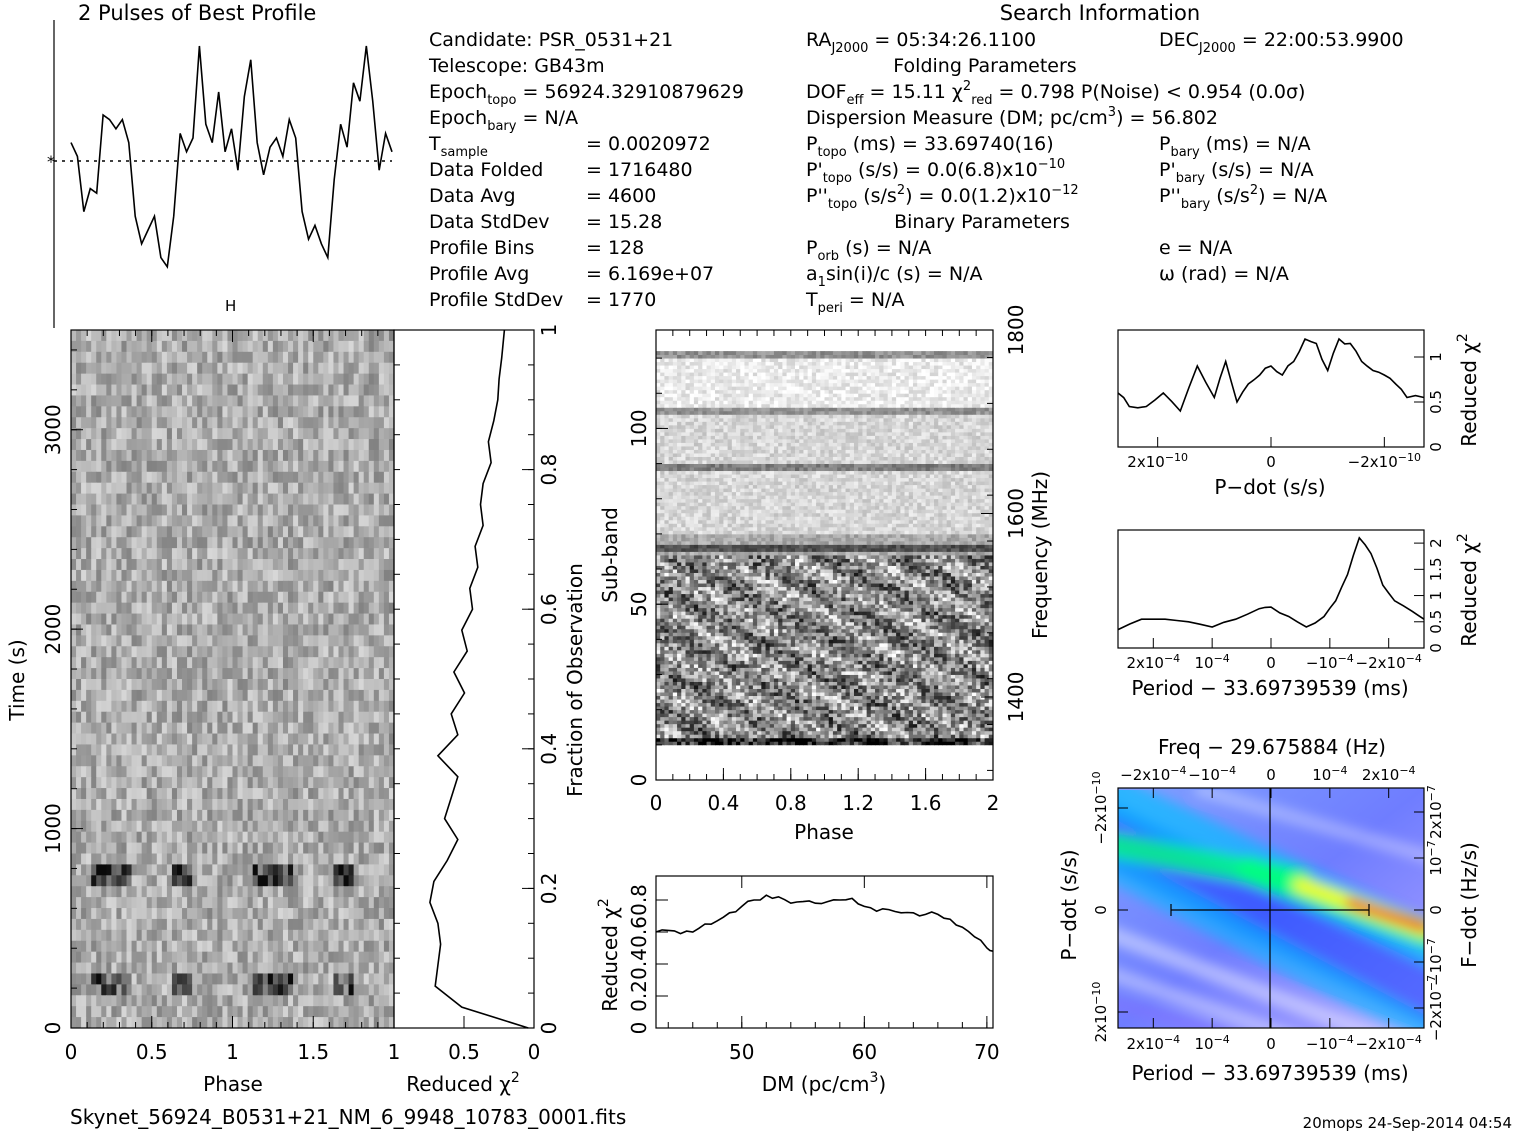 This screenshot has width=1517, height=1133. I want to click on fraction-obs-label: Fraction of Observation, so click(575, 680).